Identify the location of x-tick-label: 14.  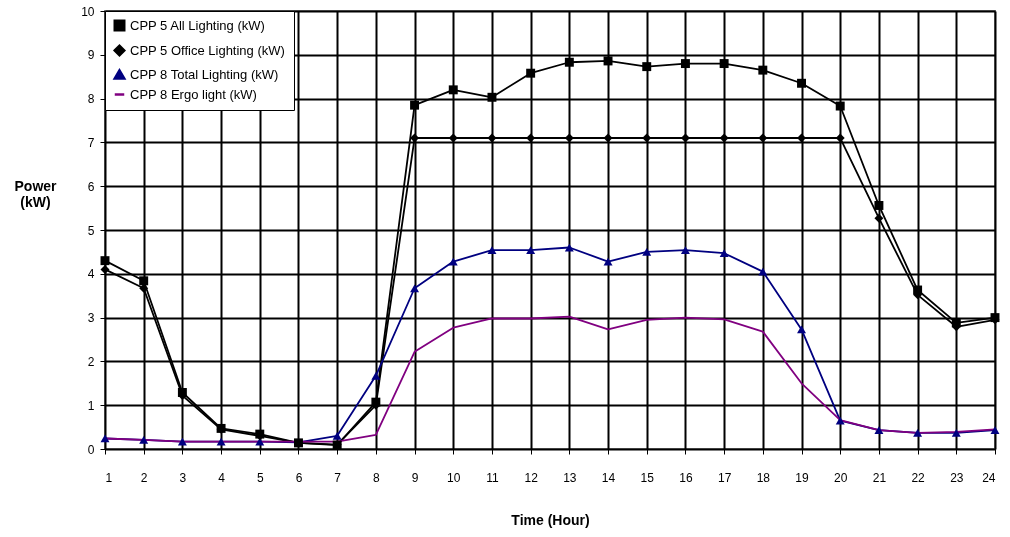
(608, 477).